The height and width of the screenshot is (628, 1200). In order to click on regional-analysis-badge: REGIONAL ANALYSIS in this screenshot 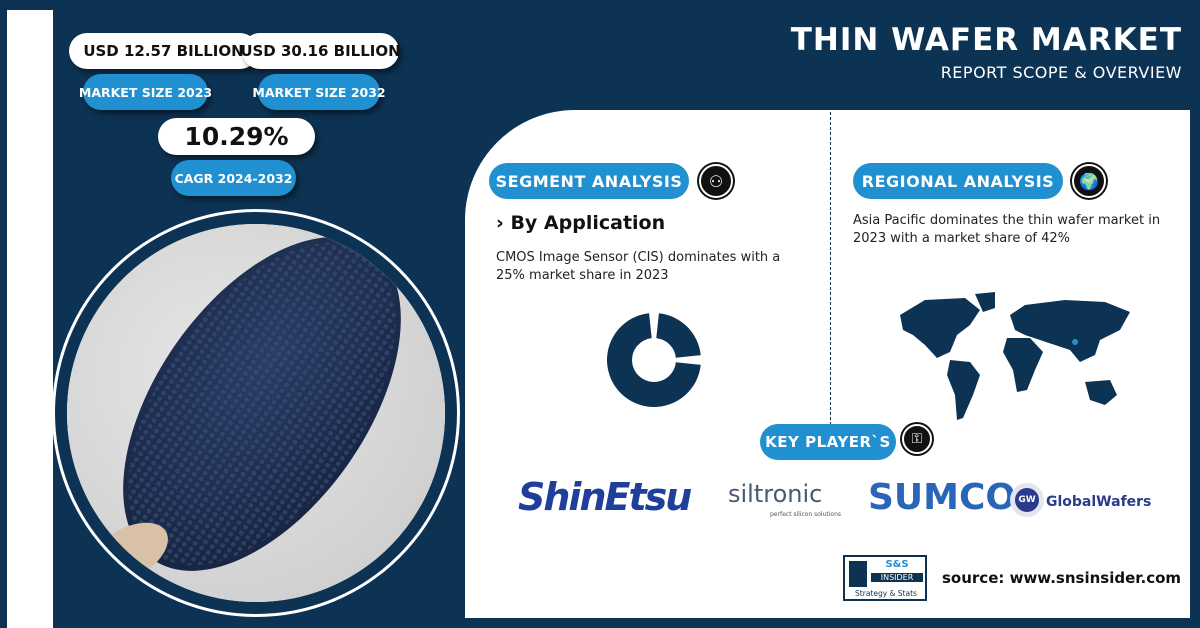, I will do `click(958, 181)`.